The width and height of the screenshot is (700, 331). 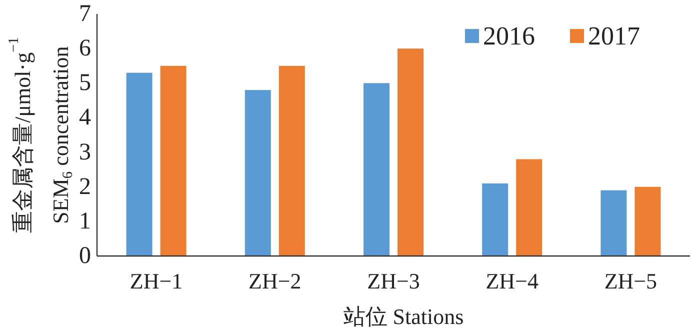 What do you see at coordinates (85, 117) in the screenshot?
I see `y-tick-label: 4` at bounding box center [85, 117].